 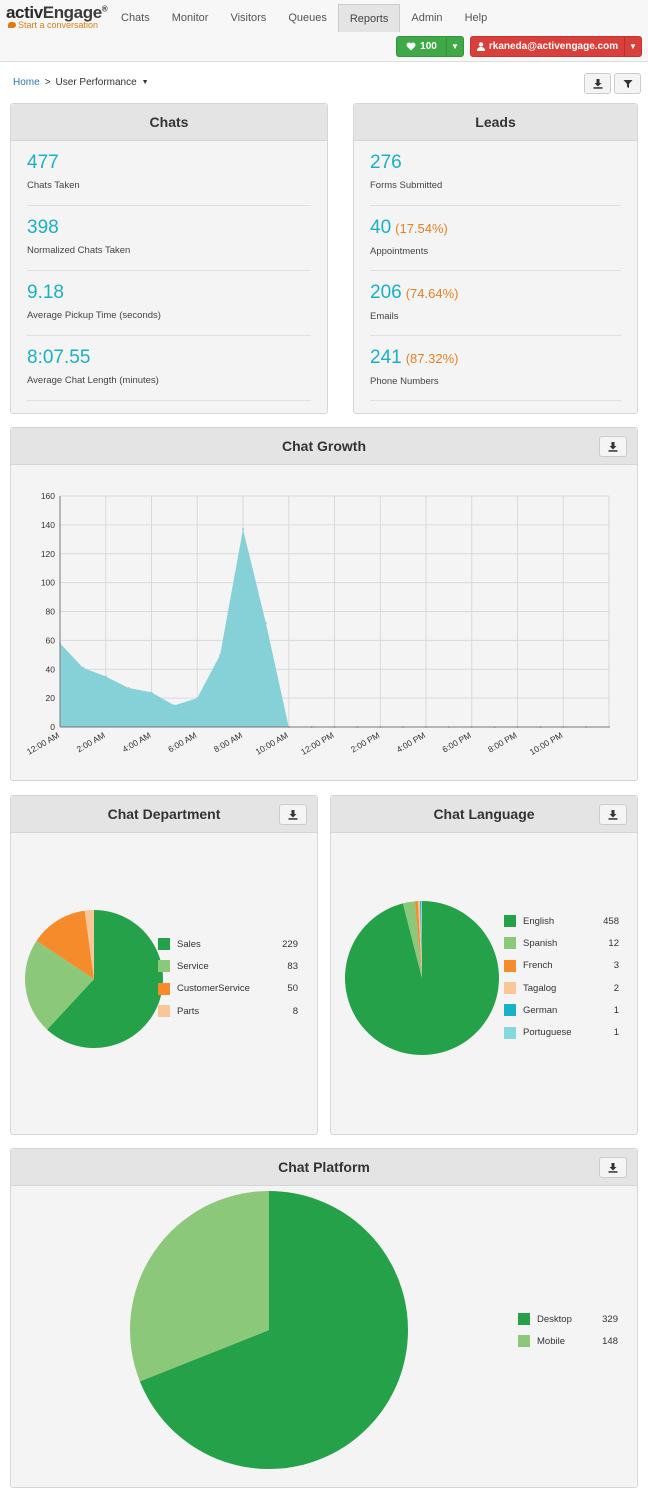 I want to click on x-tick-label: 12:00 AM, so click(x=43, y=743).